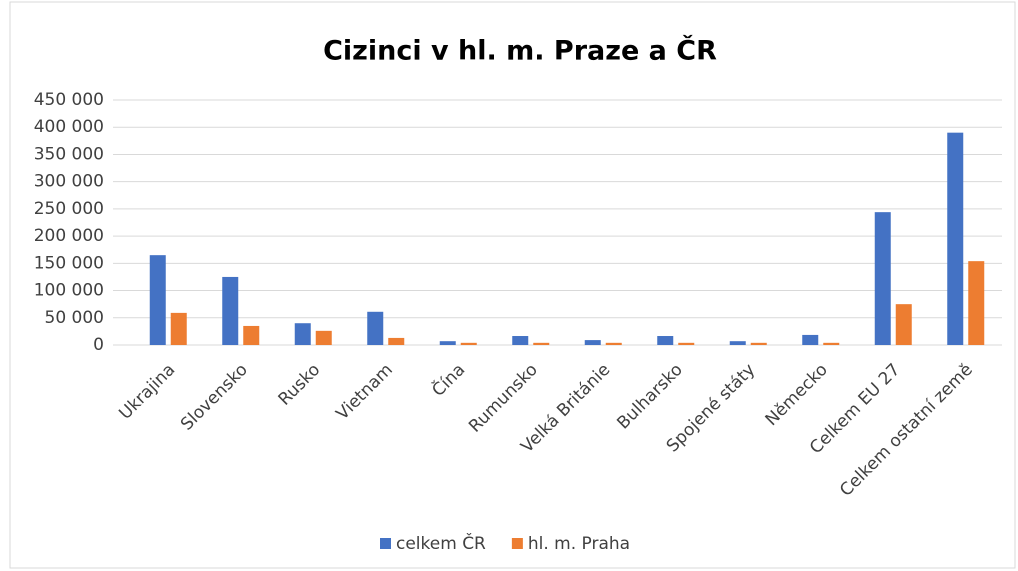 The height and width of the screenshot is (571, 1018). I want to click on y-tick-label: 200 000, so click(69, 236).